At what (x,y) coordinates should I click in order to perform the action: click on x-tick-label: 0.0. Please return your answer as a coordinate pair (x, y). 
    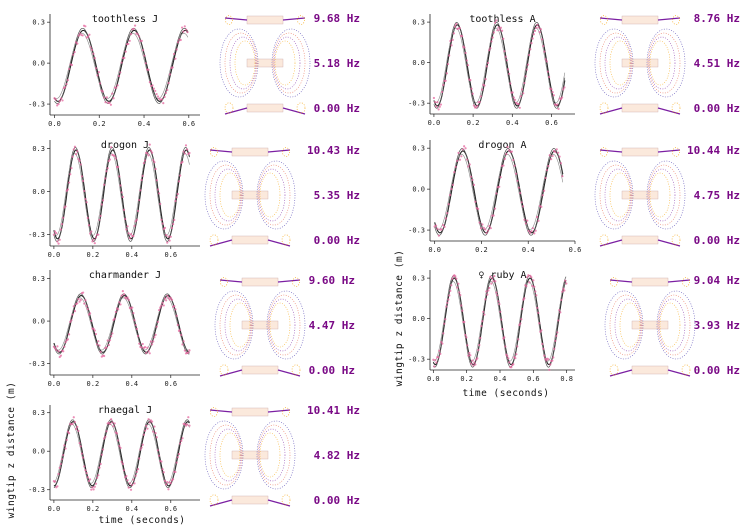
    Looking at the image, I should click on (433, 379).